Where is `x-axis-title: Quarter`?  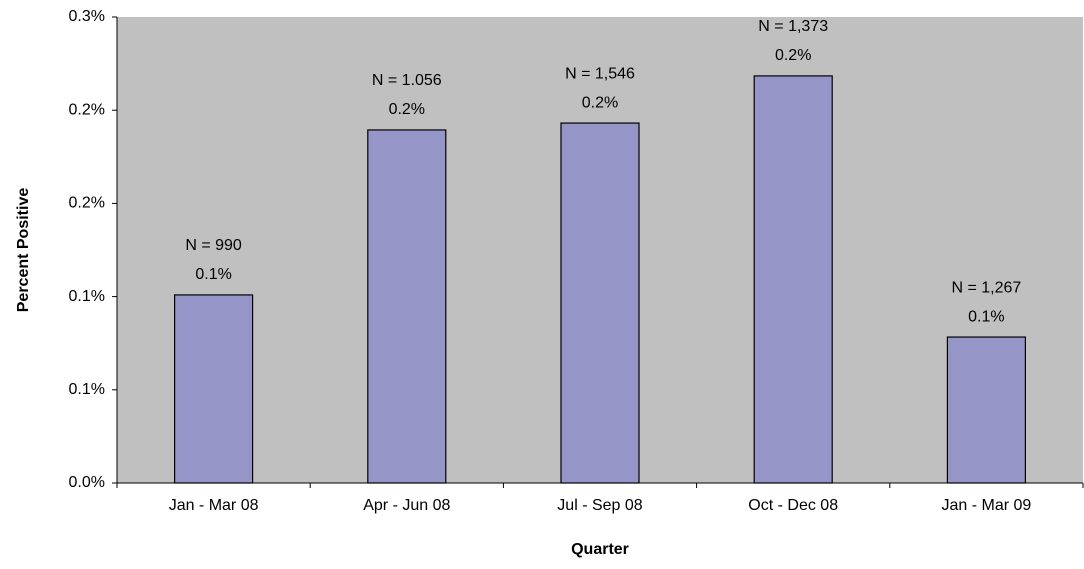 x-axis-title: Quarter is located at coordinates (600, 549).